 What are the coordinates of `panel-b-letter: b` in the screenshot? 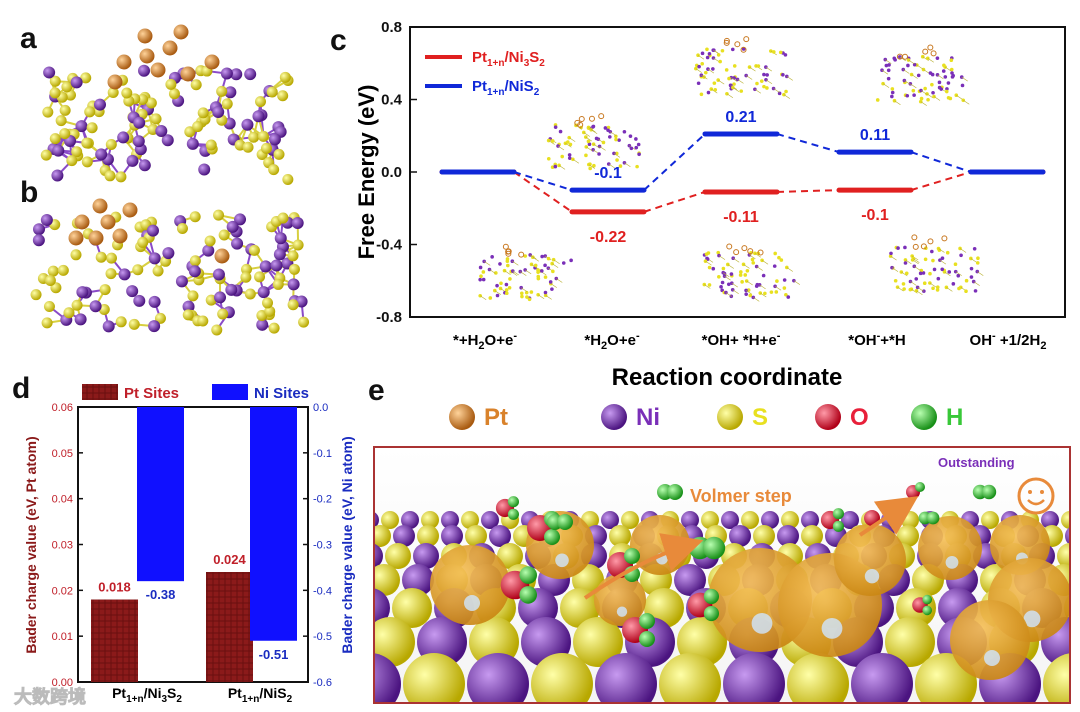 It's located at (29, 192).